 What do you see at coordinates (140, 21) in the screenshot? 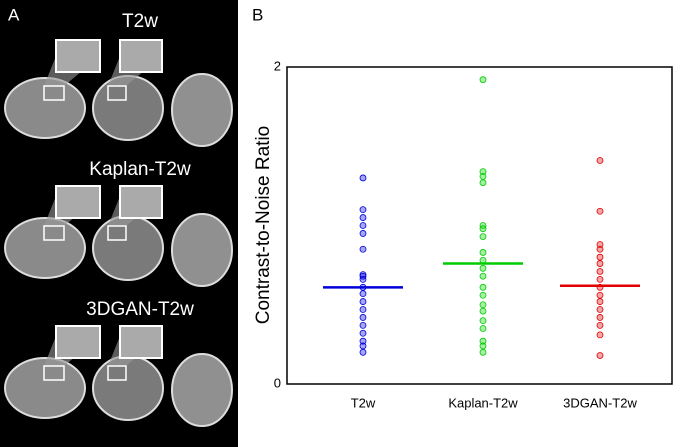
I see `image-row-title: T2w` at bounding box center [140, 21].